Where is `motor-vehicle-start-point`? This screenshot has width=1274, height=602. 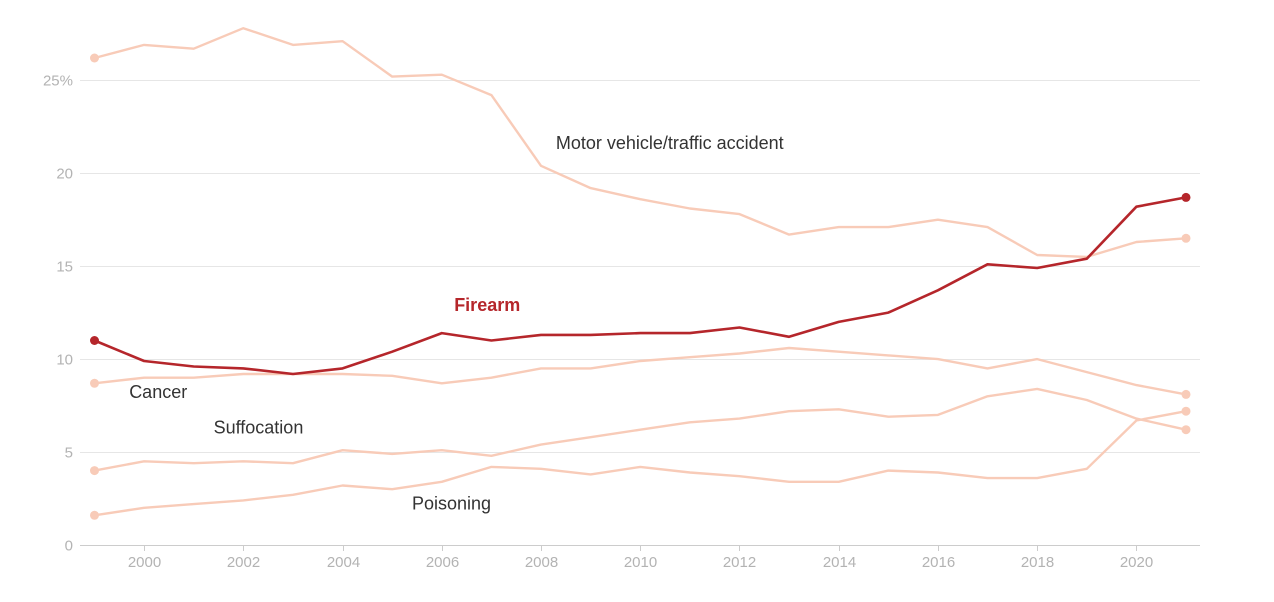
motor-vehicle-start-point is located at coordinates (94, 58).